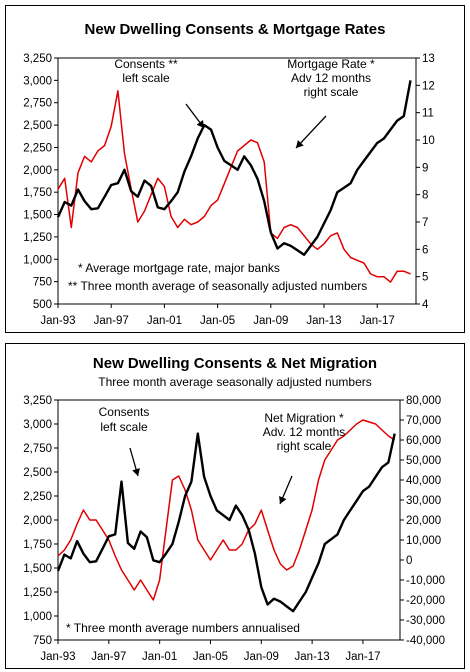 The height and width of the screenshot is (672, 470). What do you see at coordinates (423, 501) in the screenshot?
I see `right-tick-label: 30,000` at bounding box center [423, 501].